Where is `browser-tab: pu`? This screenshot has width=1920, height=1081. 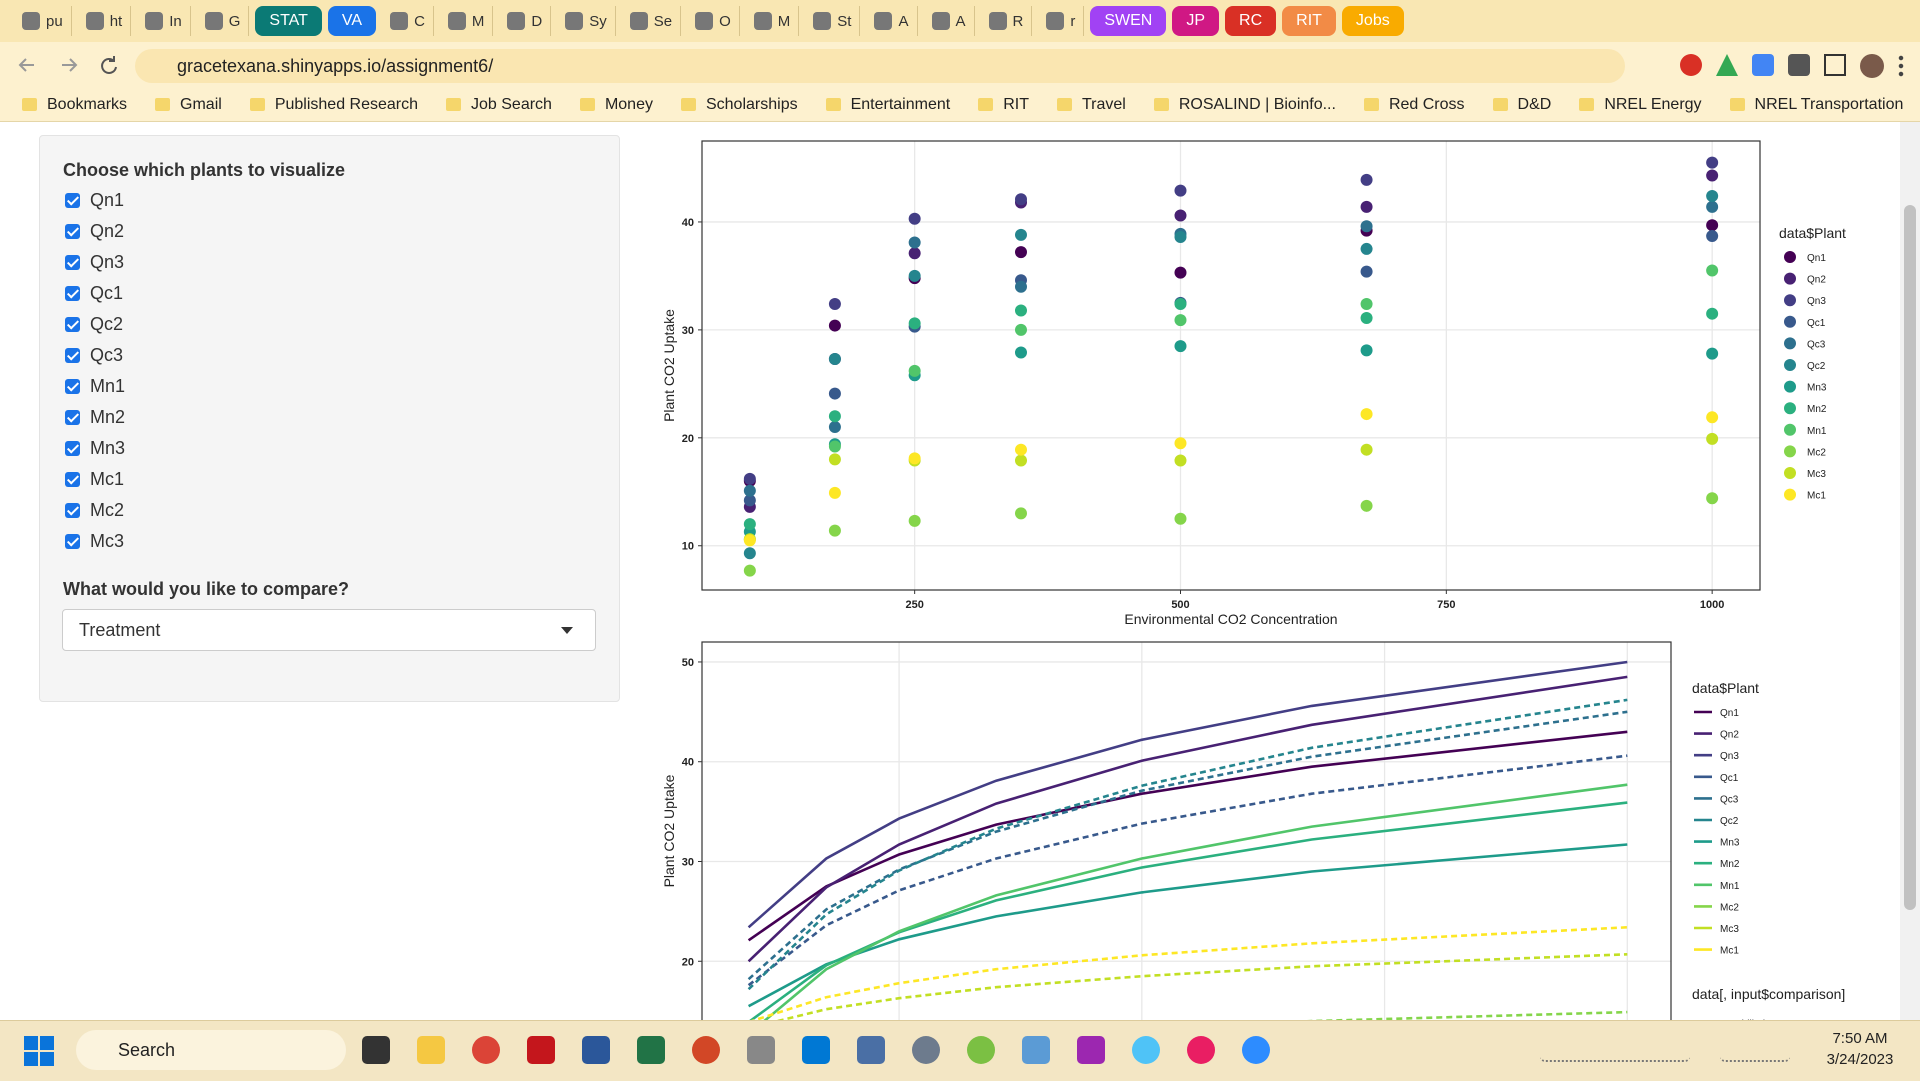
browser-tab: pu is located at coordinates (43, 21).